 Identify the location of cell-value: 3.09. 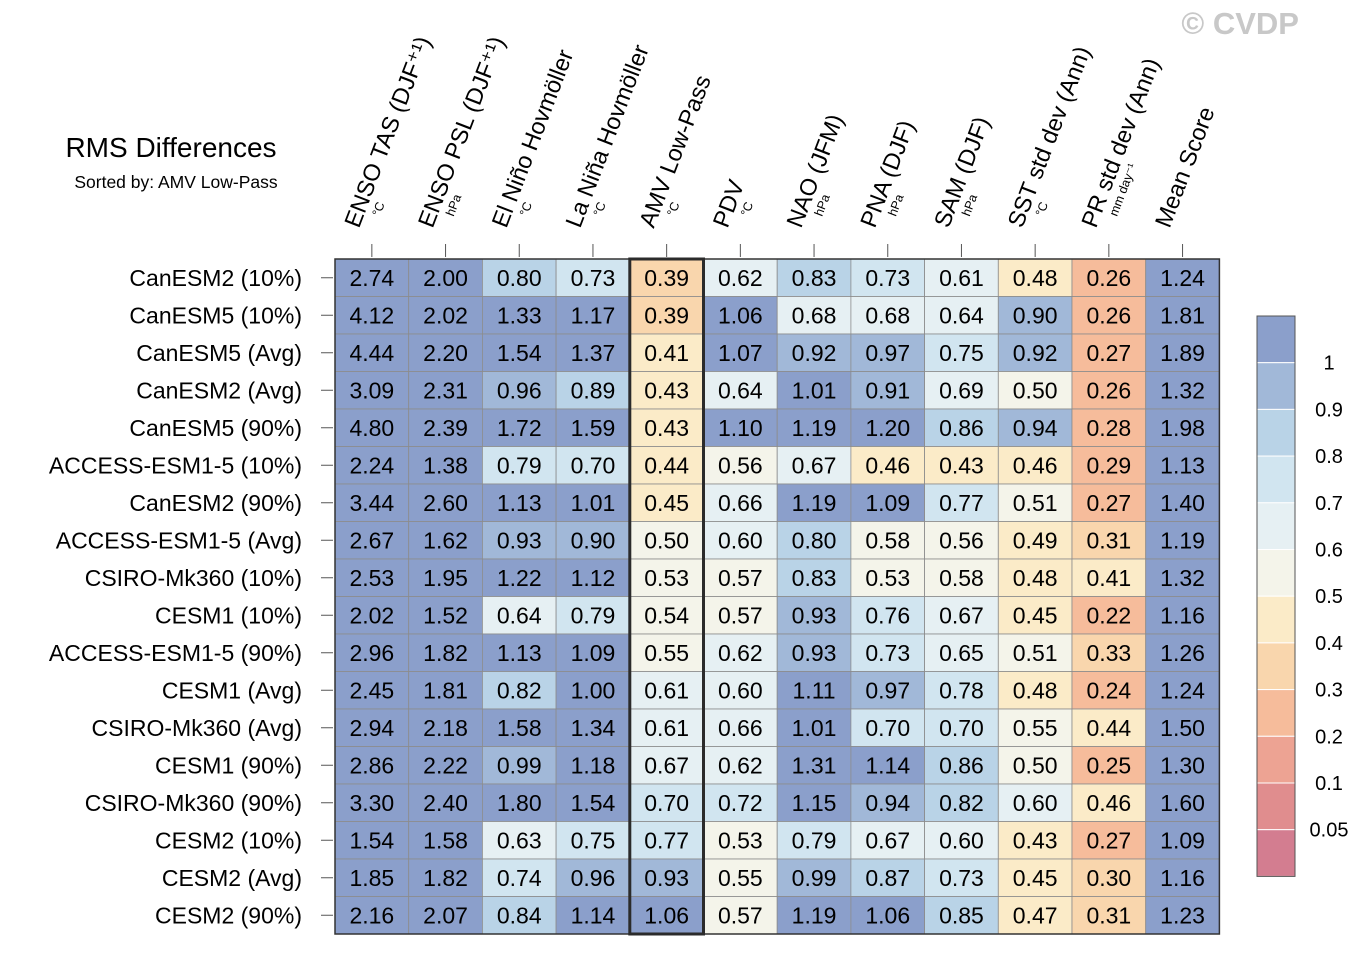
(371, 390).